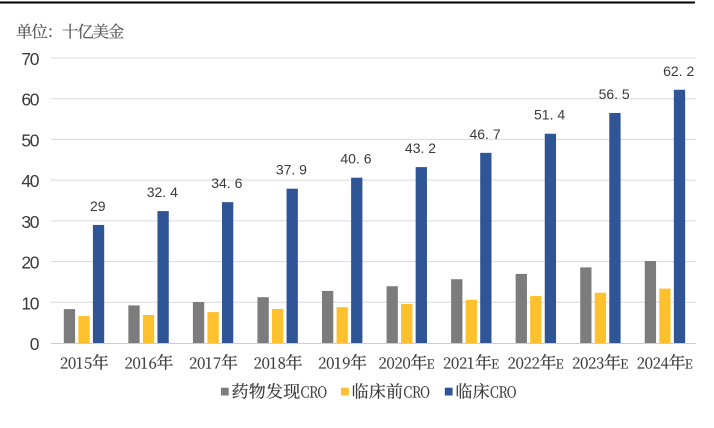 This screenshot has width=714, height=428. Describe the element at coordinates (30, 222) in the screenshot. I see `svg-text: 30` at that location.